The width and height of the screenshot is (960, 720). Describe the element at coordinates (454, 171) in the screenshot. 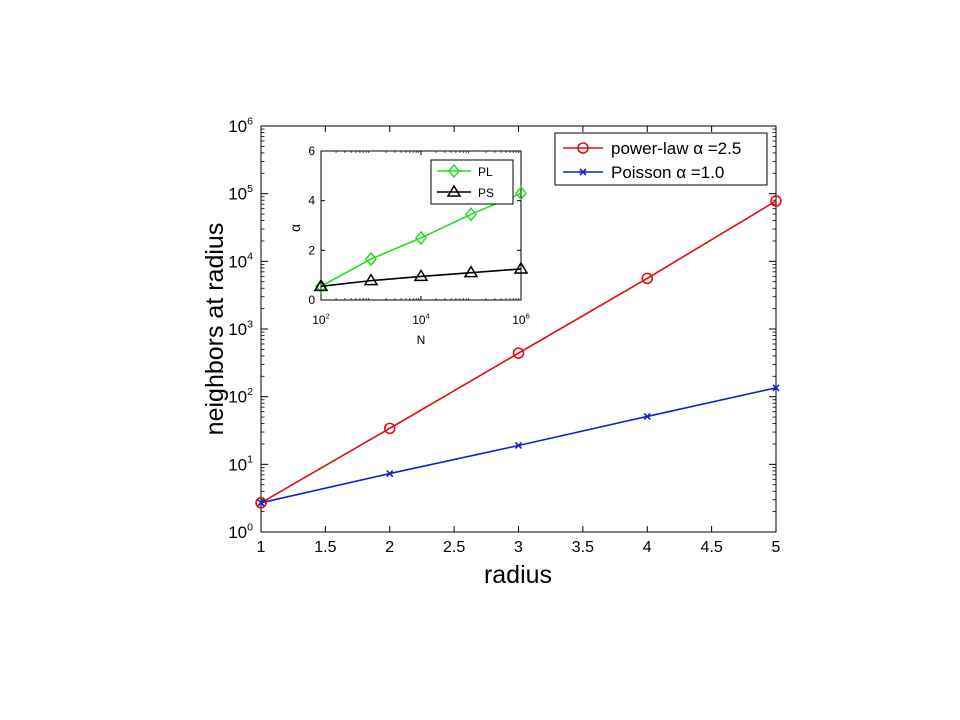

I see `inset-legend-marker-pl` at that location.